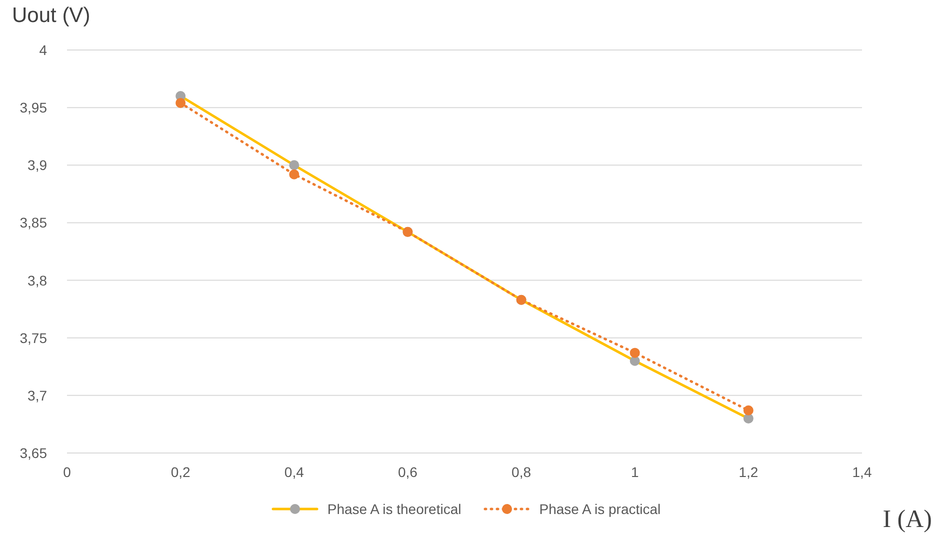 The height and width of the screenshot is (539, 936). What do you see at coordinates (38, 165) in the screenshot?
I see `y-tick-label: 3,9` at bounding box center [38, 165].